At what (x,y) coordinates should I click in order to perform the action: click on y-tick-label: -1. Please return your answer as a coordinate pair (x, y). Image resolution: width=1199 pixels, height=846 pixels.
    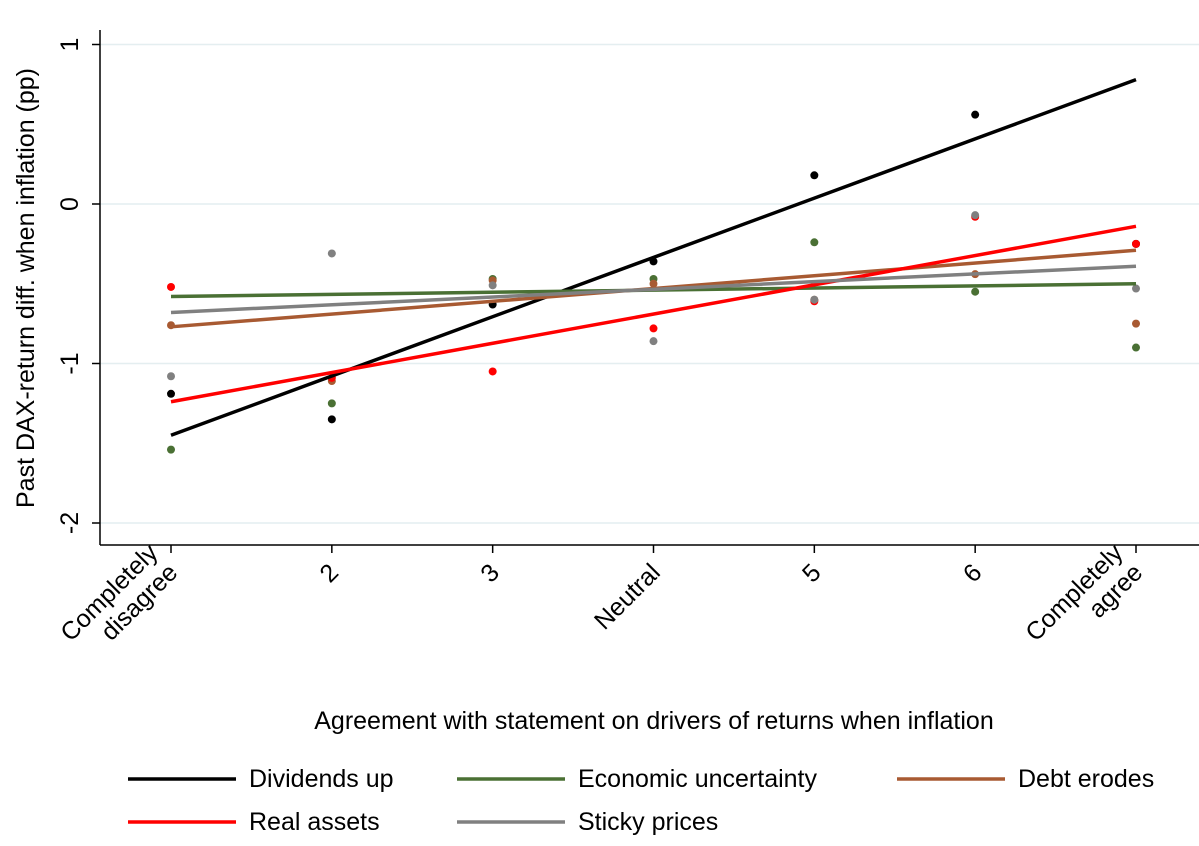
    Looking at the image, I should click on (70, 363).